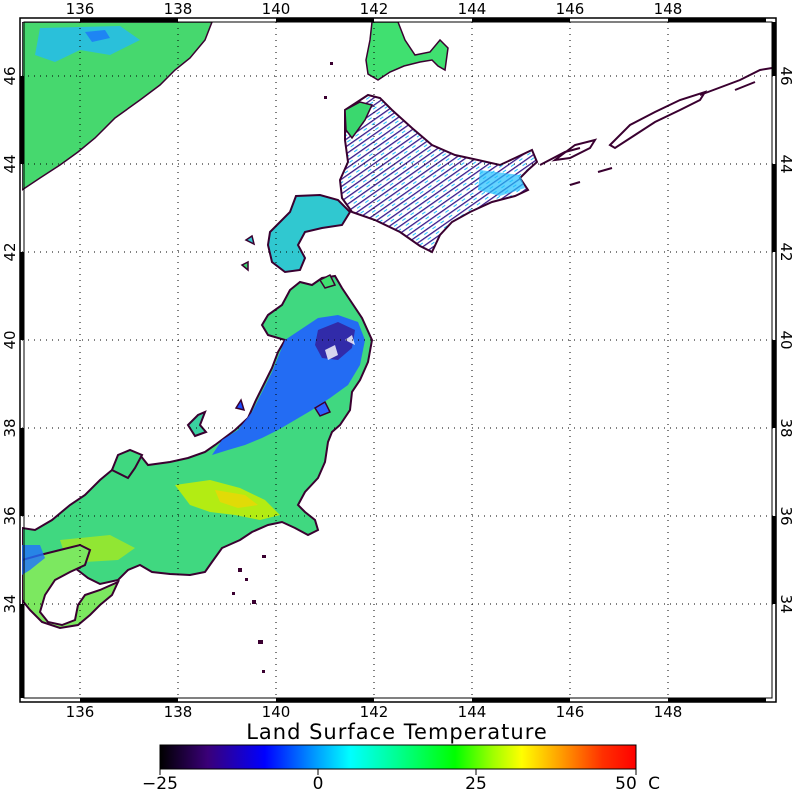 The width and height of the screenshot is (795, 795). I want to click on izu-islands, so click(282, 367).